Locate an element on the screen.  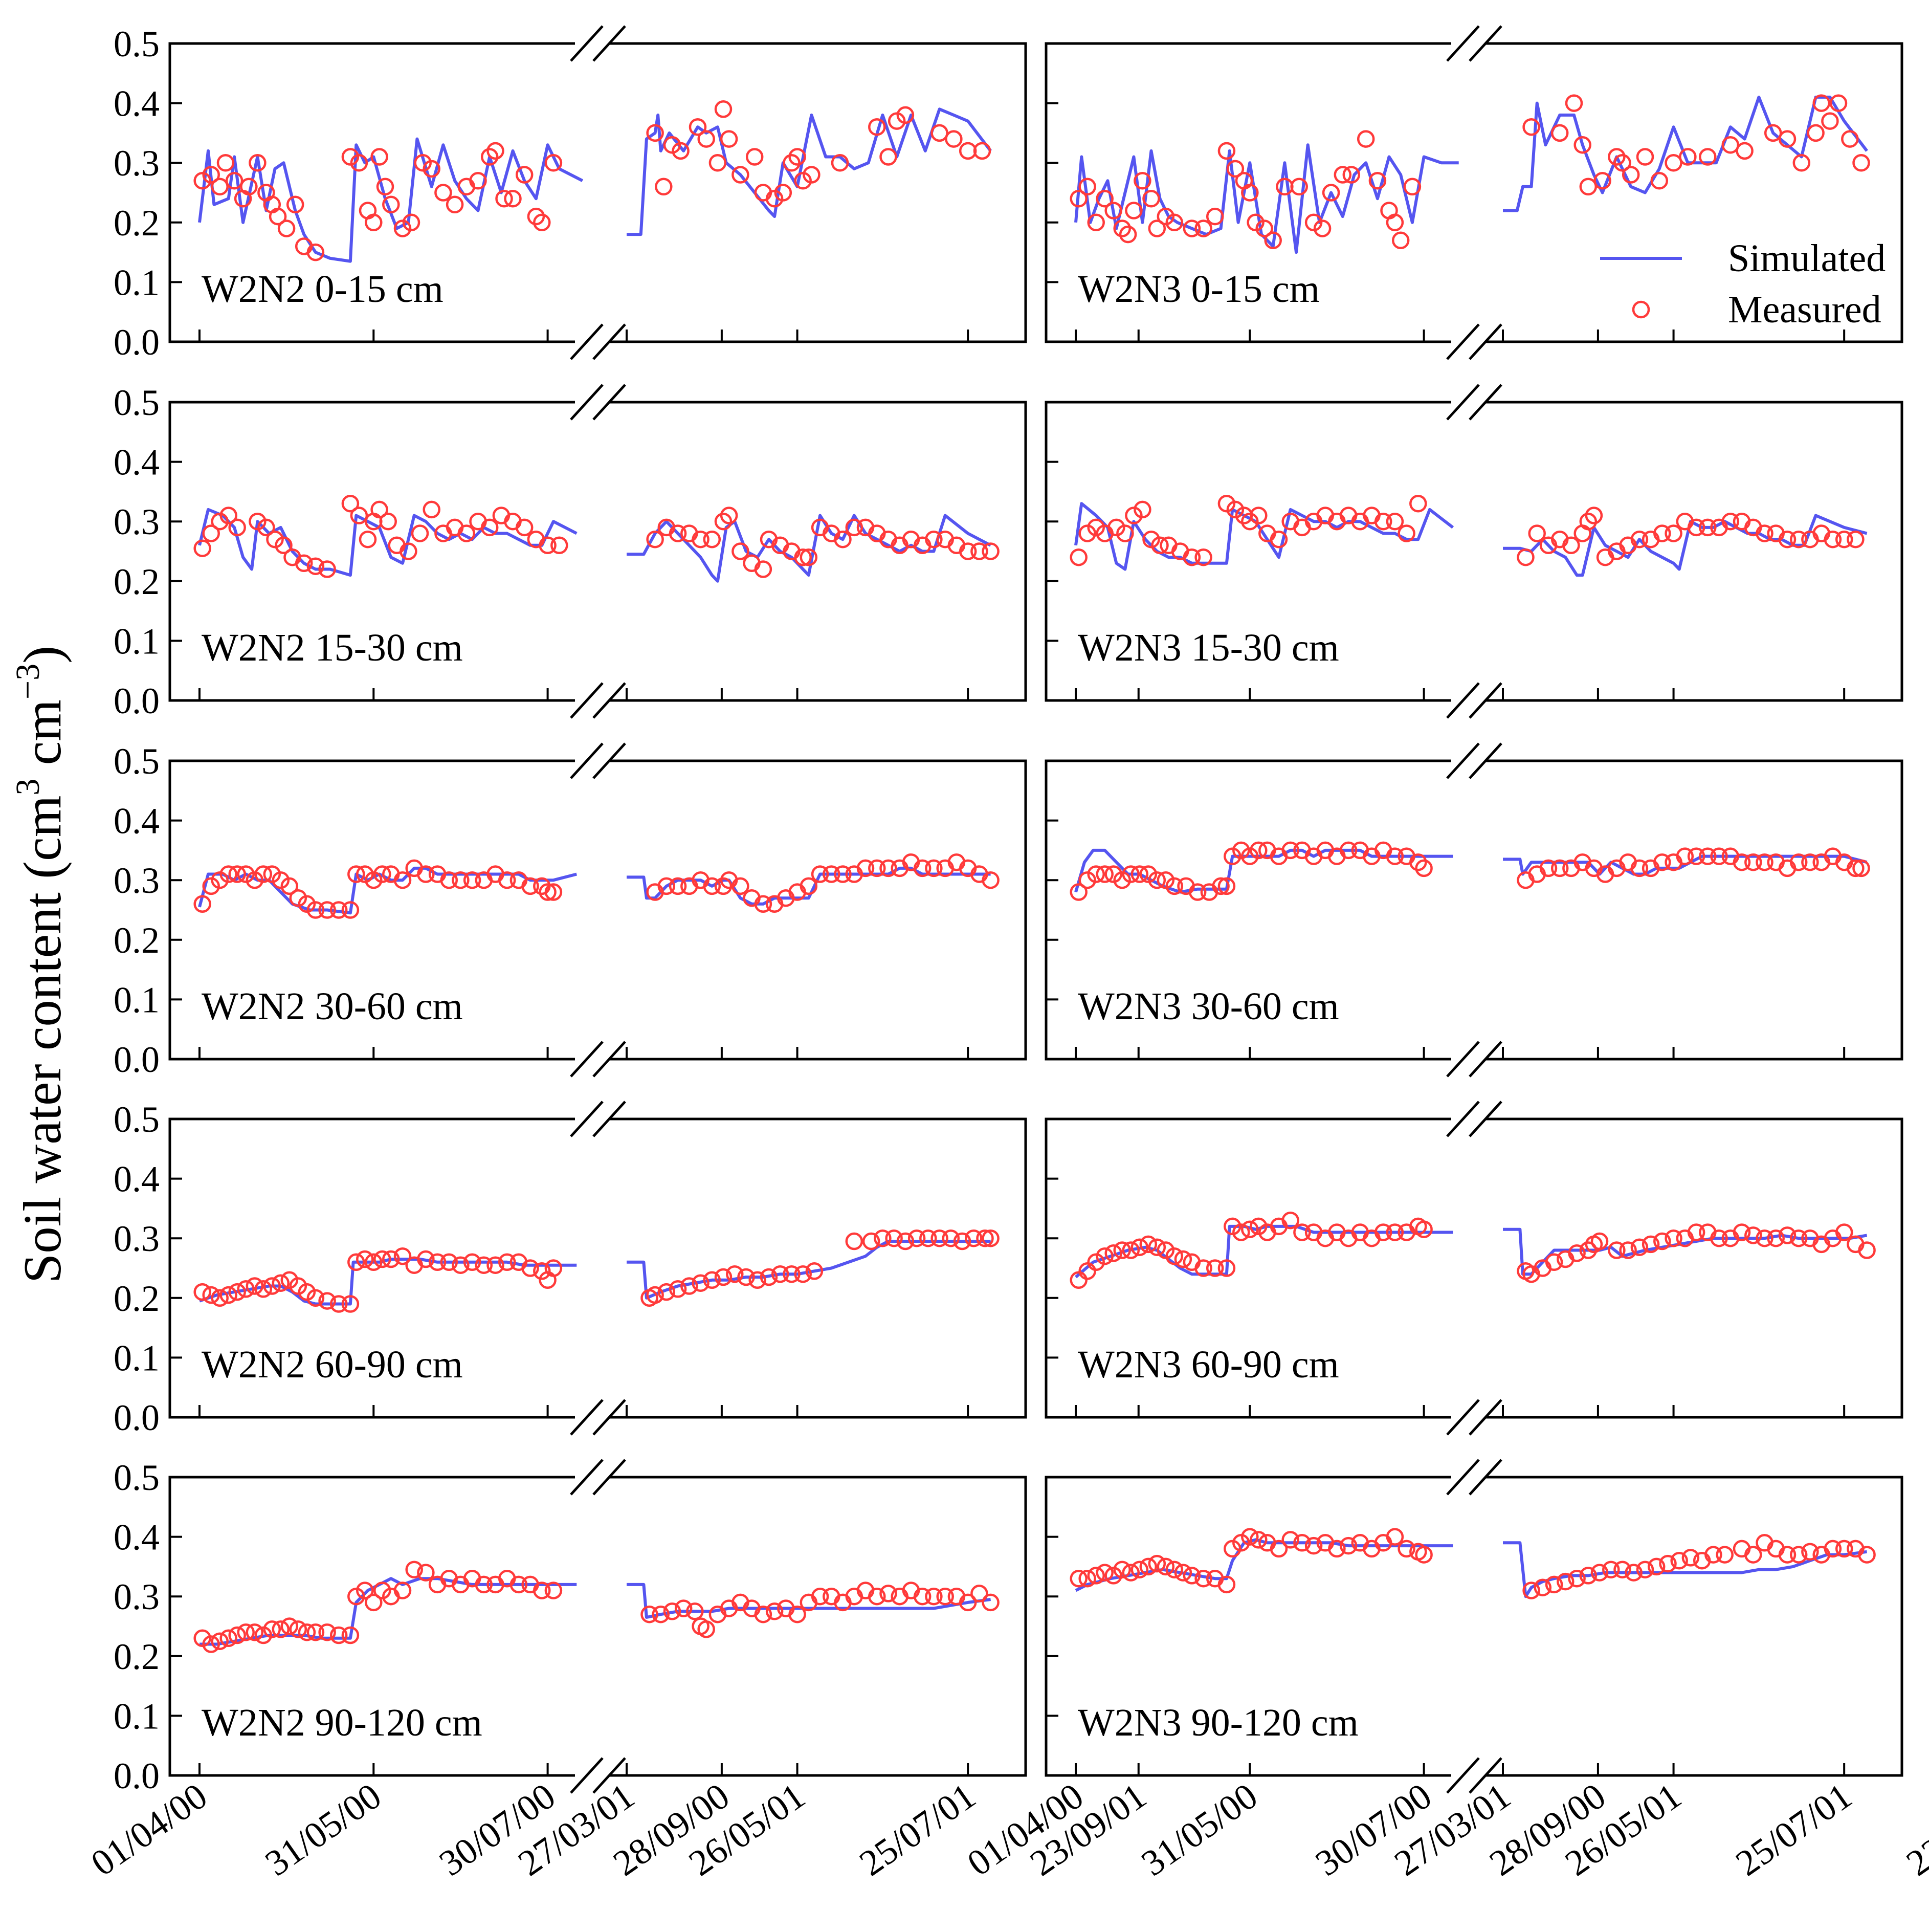
legend-simulated-label: Simulated is located at coordinates (1807, 258).